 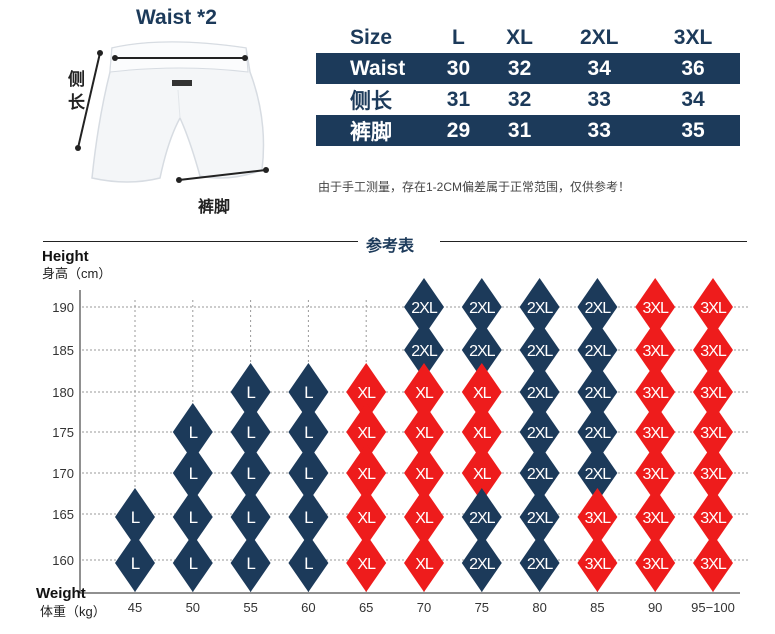 What do you see at coordinates (539, 607) in the screenshot?
I see `x-tick-label: 80` at bounding box center [539, 607].